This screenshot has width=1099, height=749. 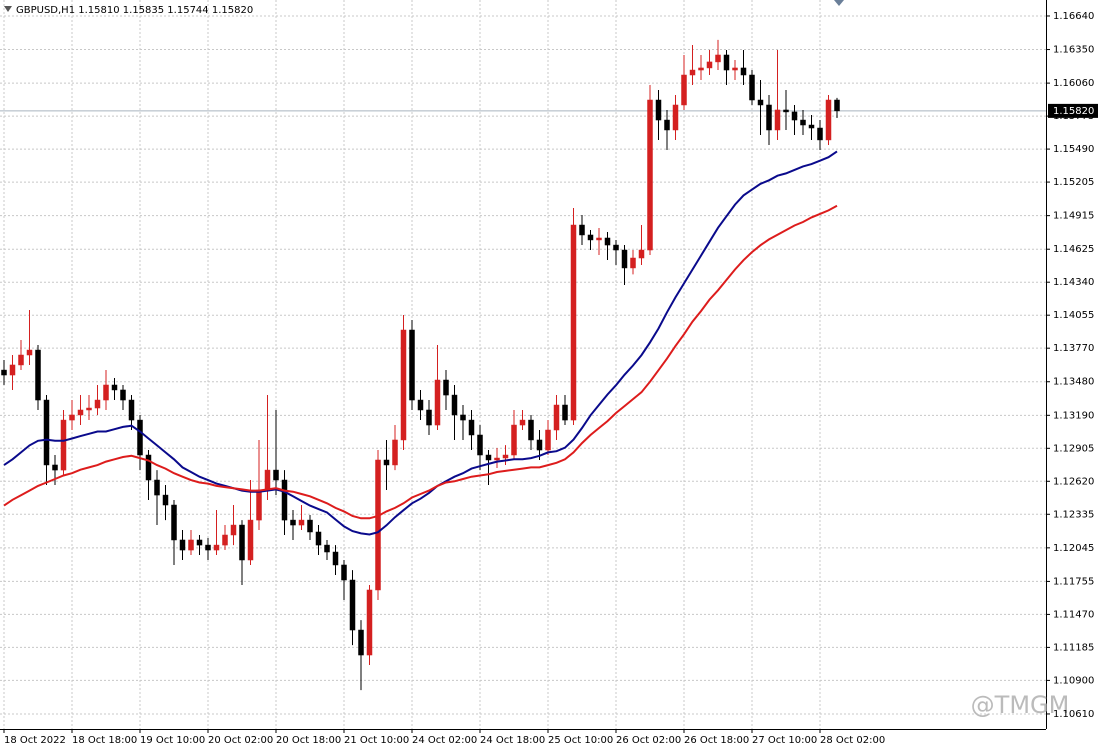 What do you see at coordinates (172, 740) in the screenshot?
I see `x-tick-label: 19 Oct 10:00` at bounding box center [172, 740].